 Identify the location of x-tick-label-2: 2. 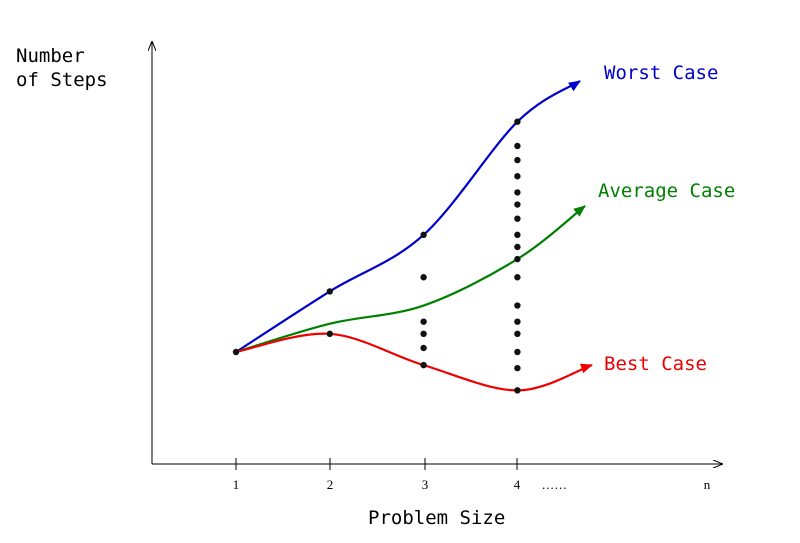
(330, 484).